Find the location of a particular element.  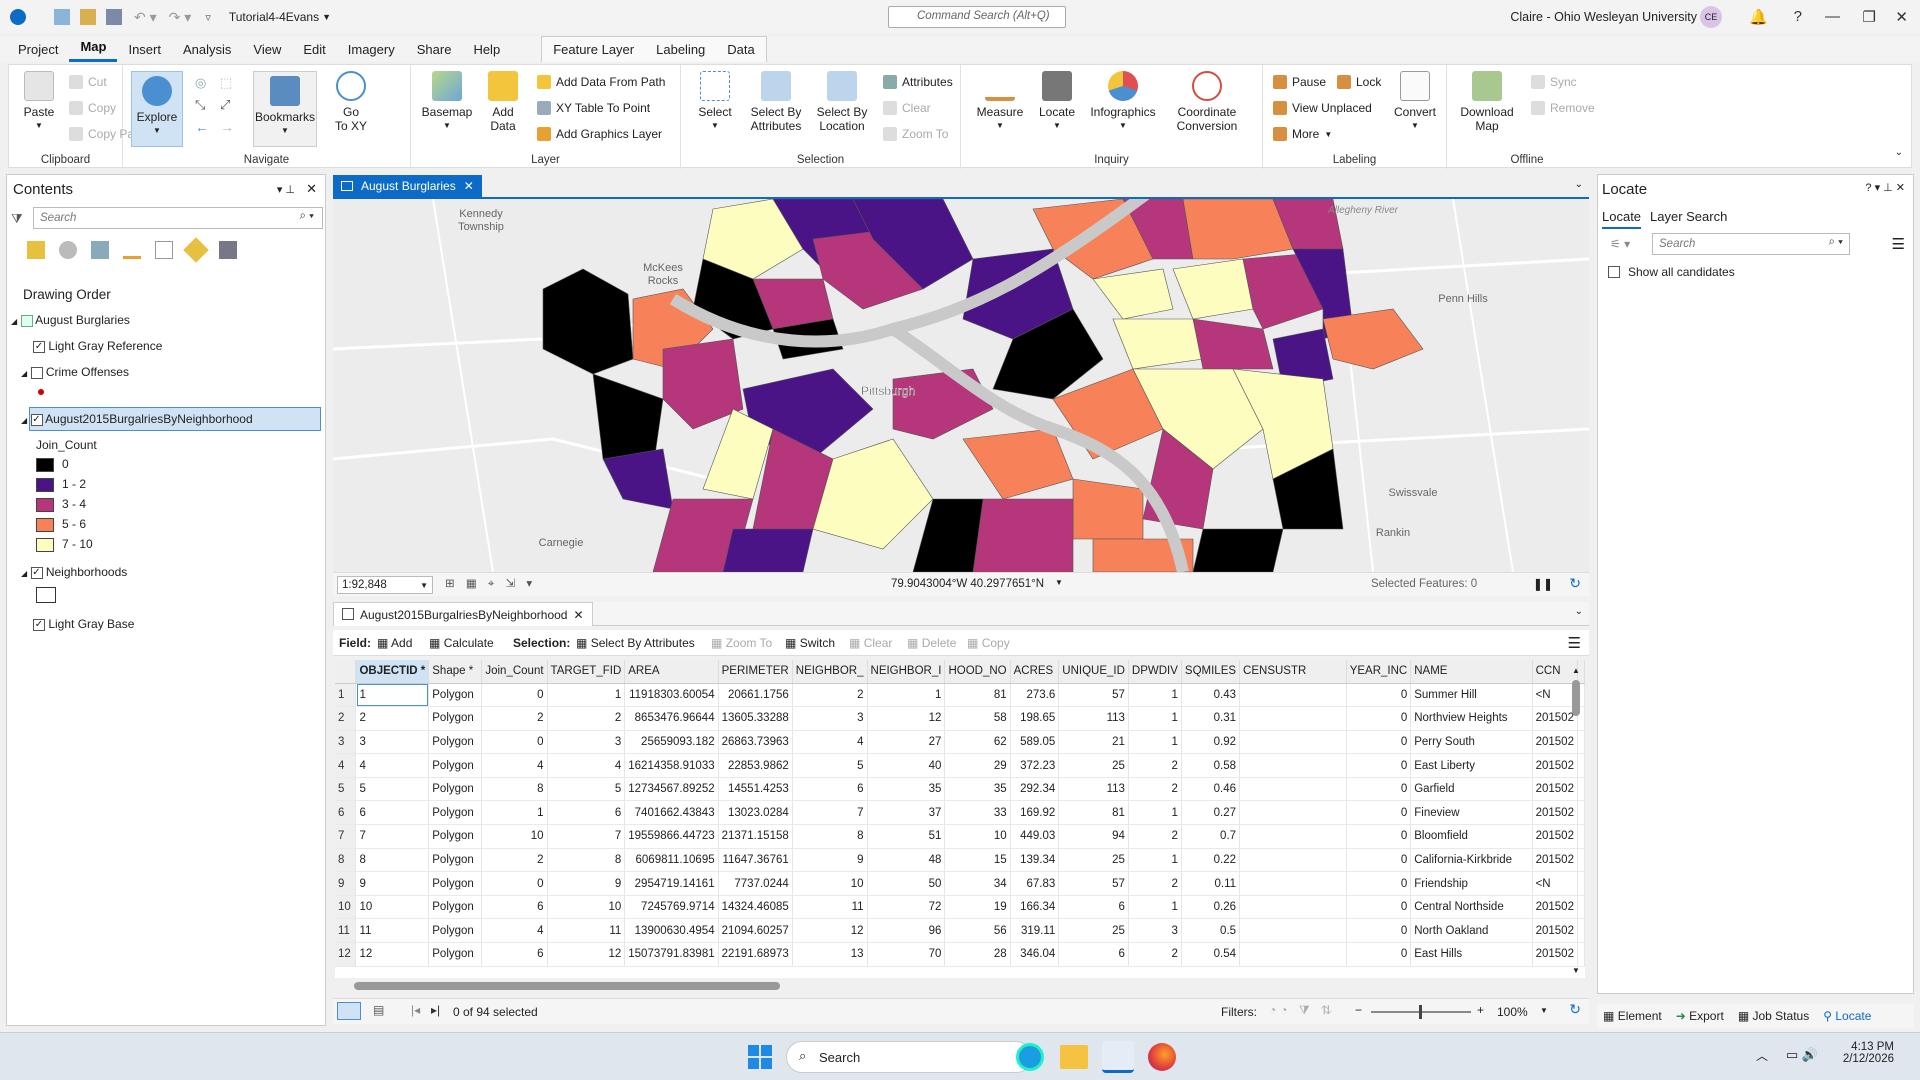

table-cell: East Hills is located at coordinates (1471, 954).